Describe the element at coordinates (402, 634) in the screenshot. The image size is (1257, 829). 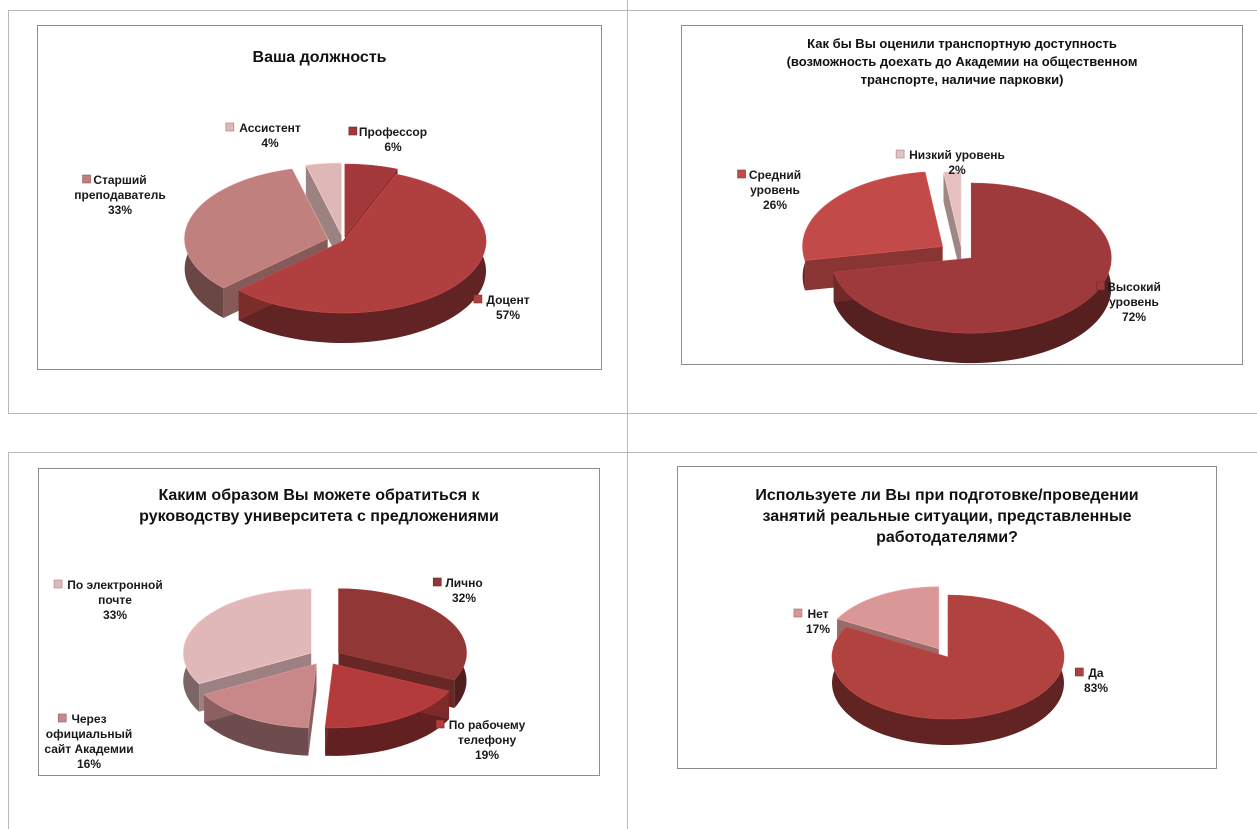
I see `pie-slice-лично-top` at that location.